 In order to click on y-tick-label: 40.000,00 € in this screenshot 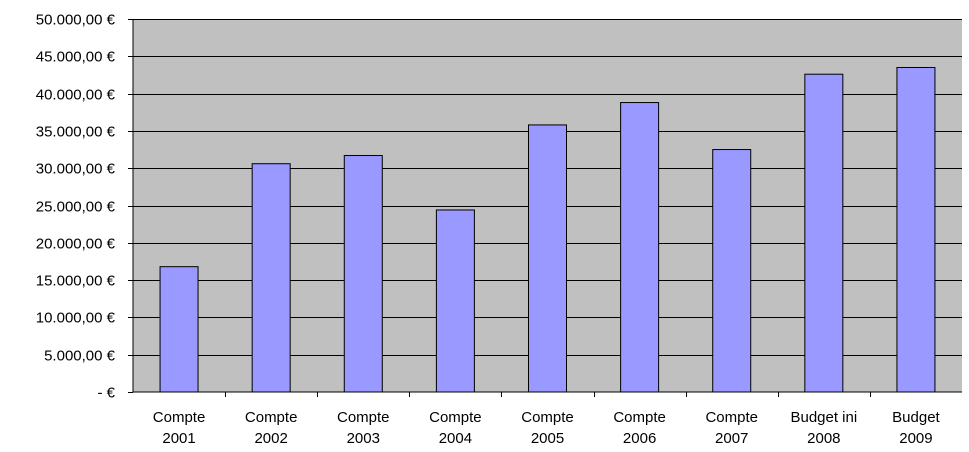, I will do `click(76, 95)`.